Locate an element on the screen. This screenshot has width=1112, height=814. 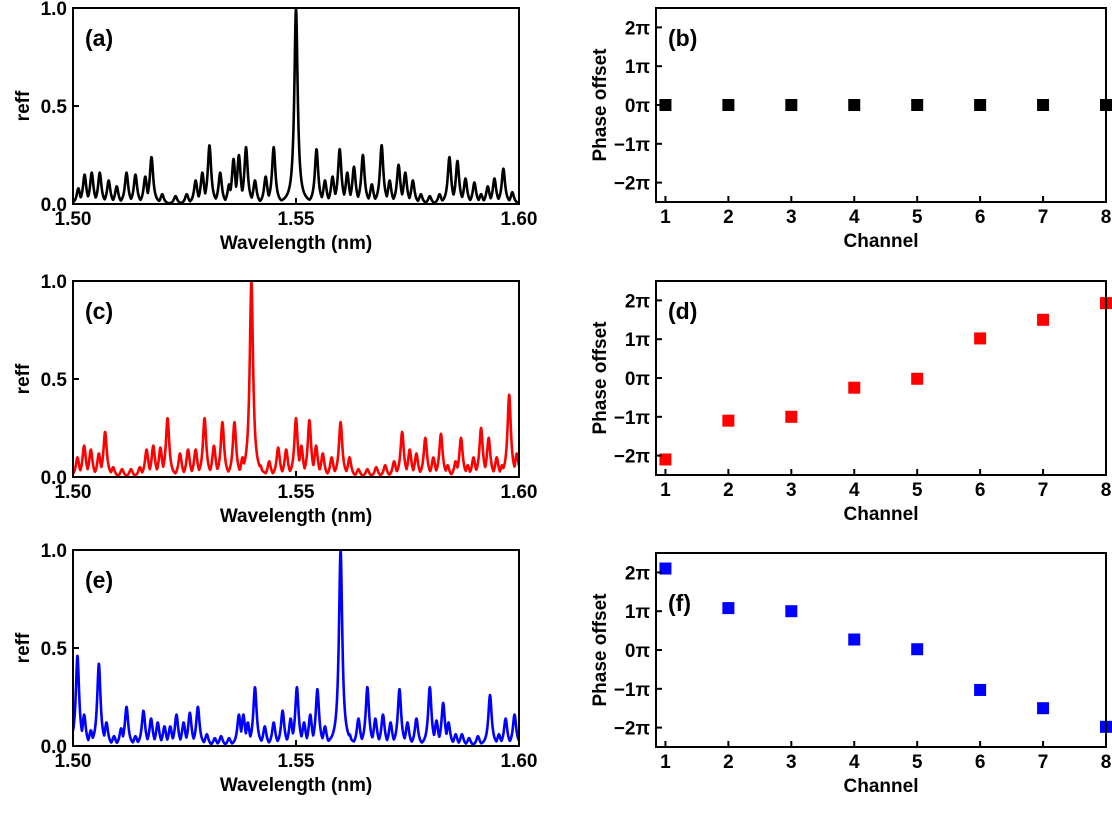
panel-label: (a) is located at coordinates (99, 38).